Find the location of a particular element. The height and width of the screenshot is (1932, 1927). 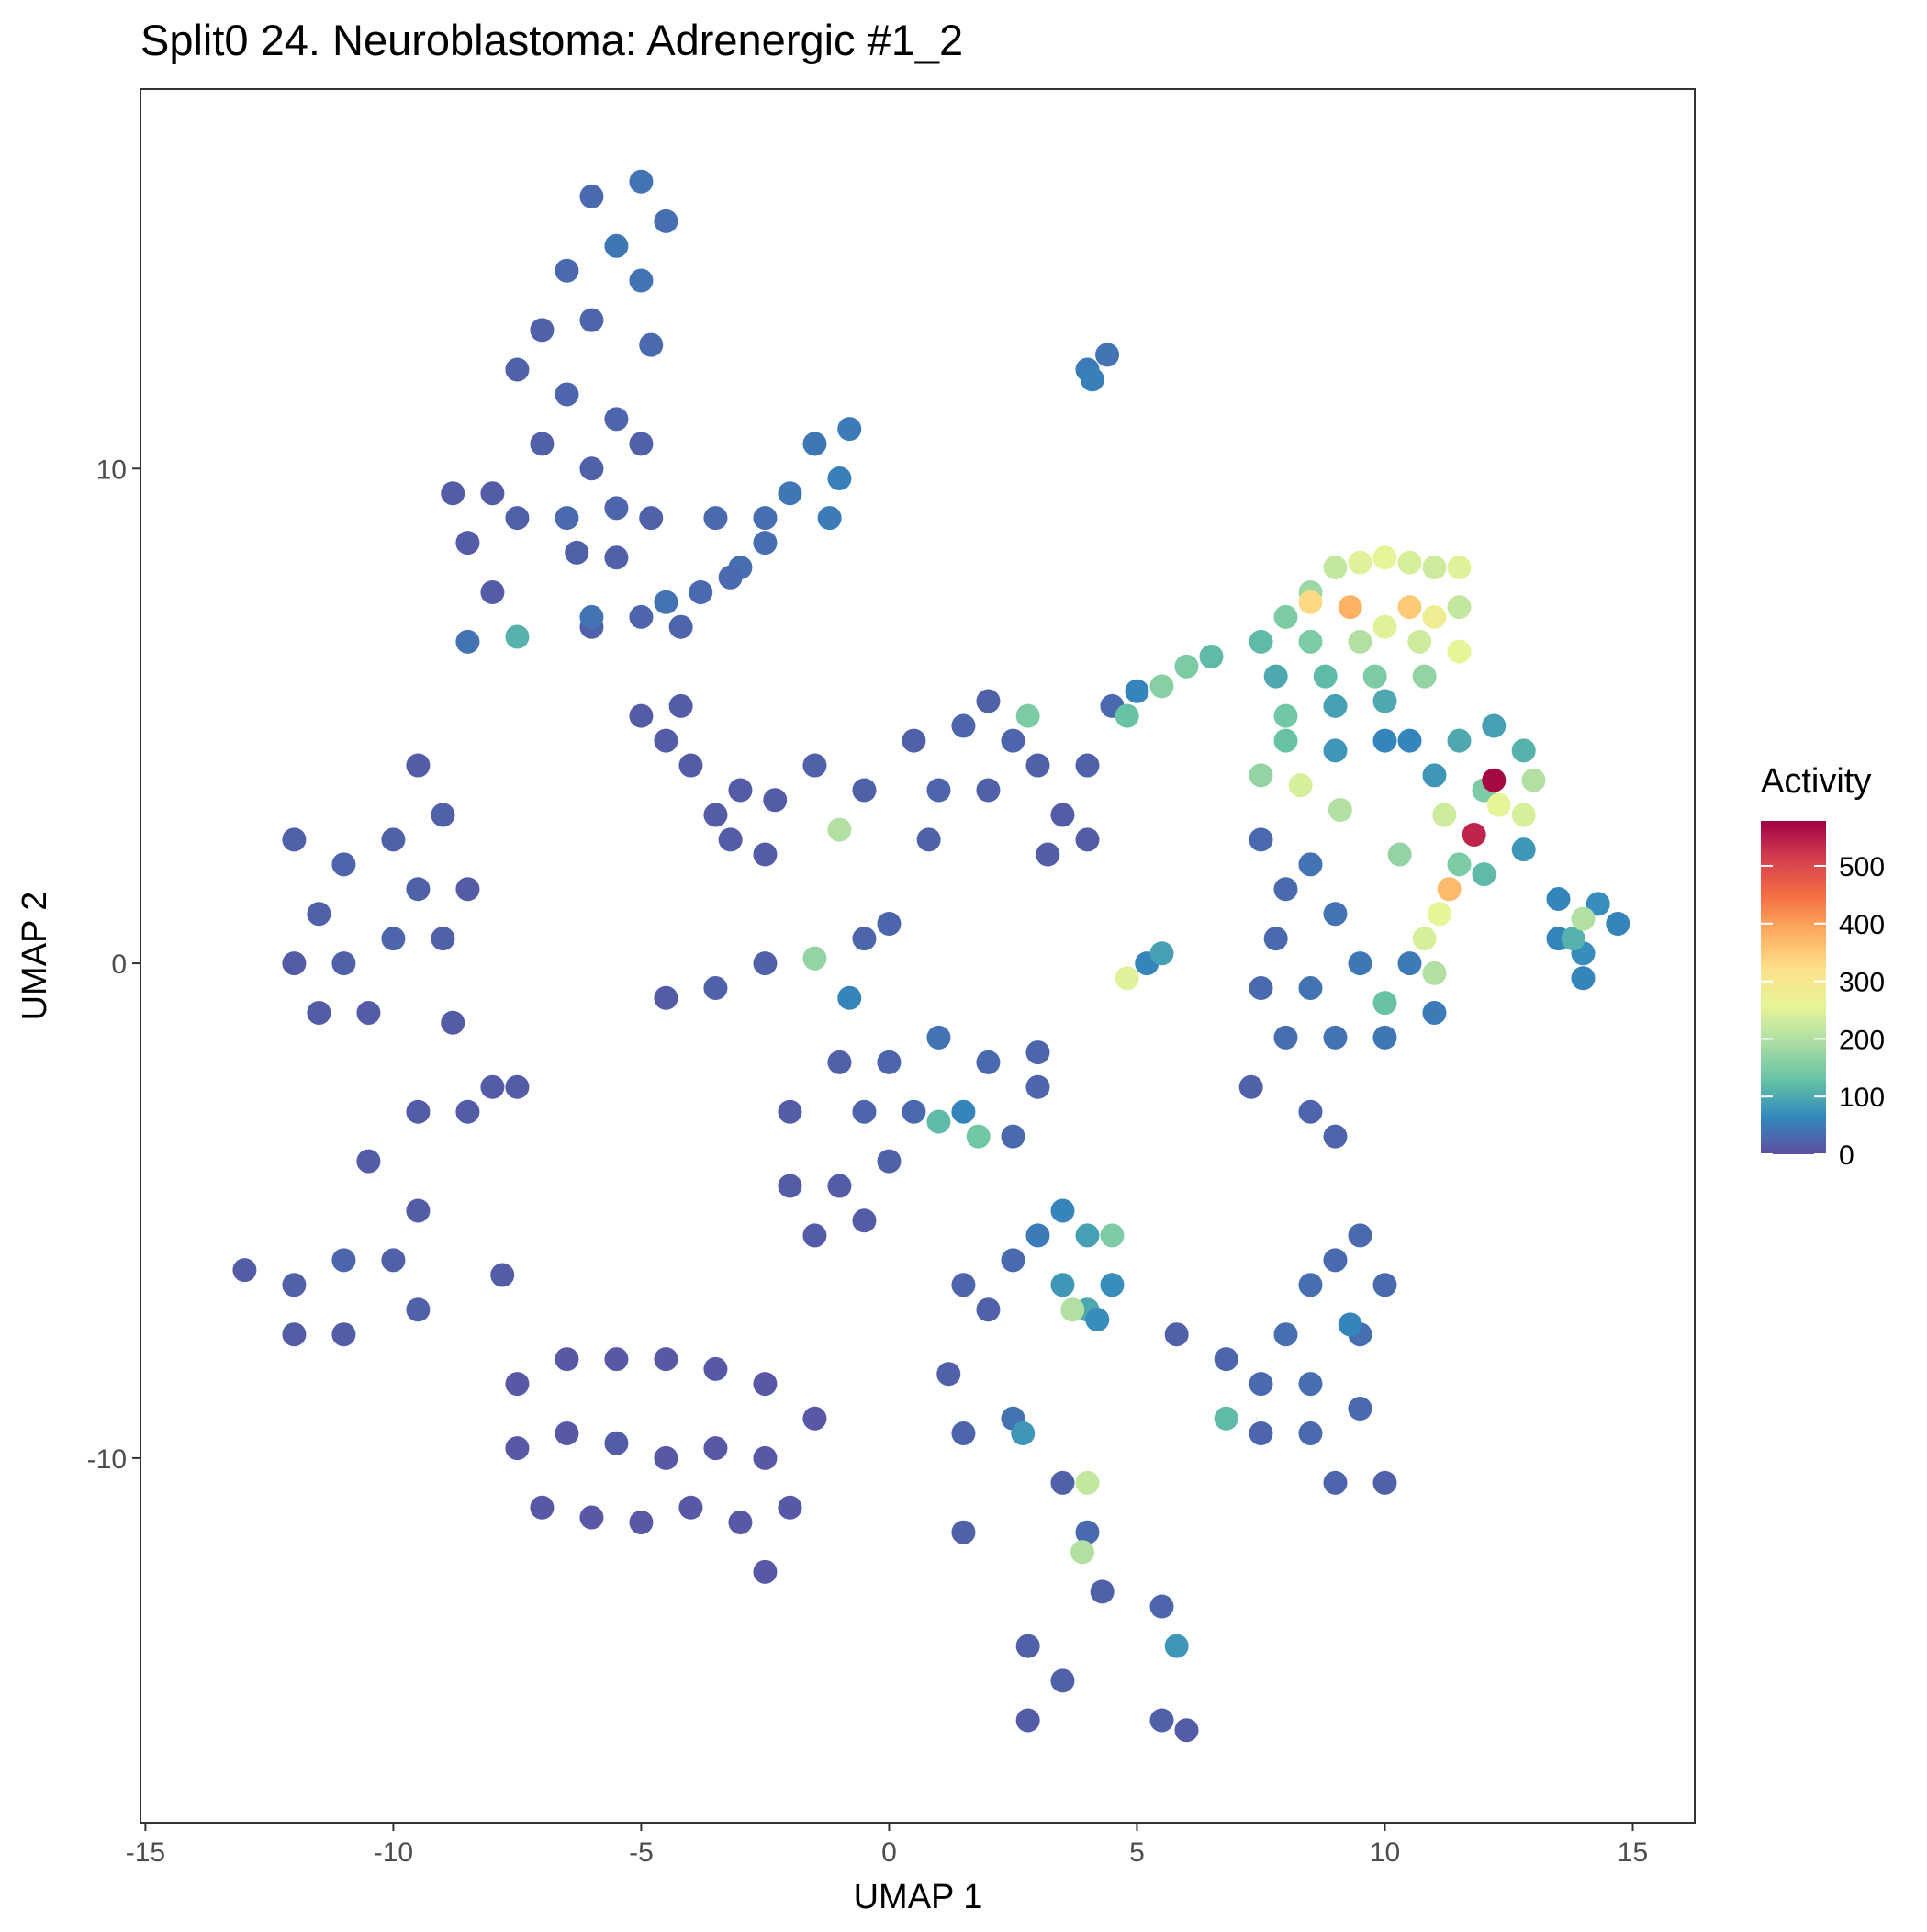

y-tick-label: 0 is located at coordinates (119, 965).